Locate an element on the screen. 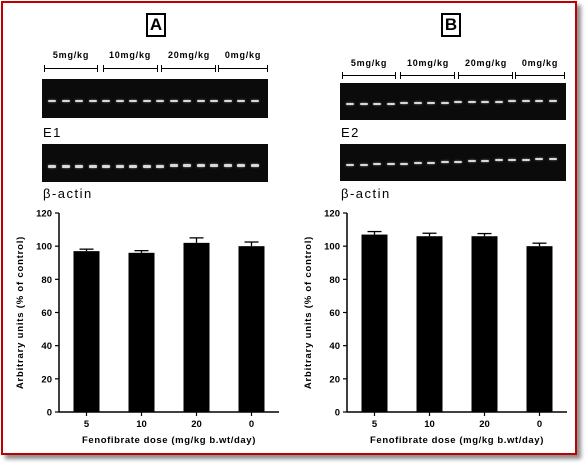 The width and height of the screenshot is (586, 464). y-axis-label: Arbitrary units (% of control) is located at coordinates (20, 312).